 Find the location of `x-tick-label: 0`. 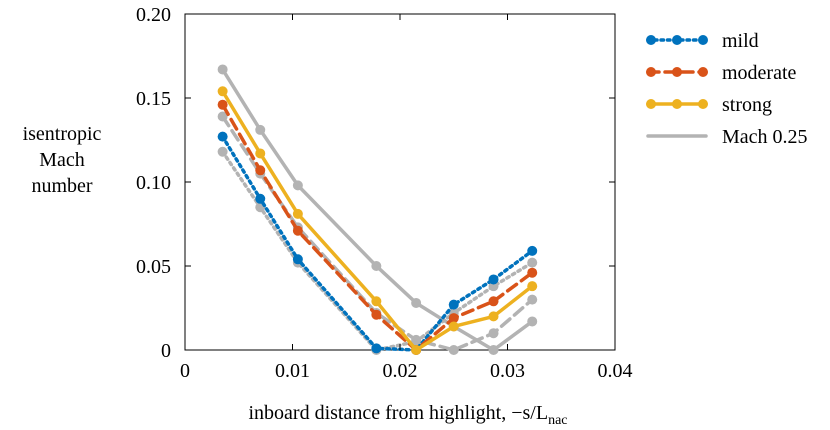

x-tick-label: 0 is located at coordinates (185, 371).